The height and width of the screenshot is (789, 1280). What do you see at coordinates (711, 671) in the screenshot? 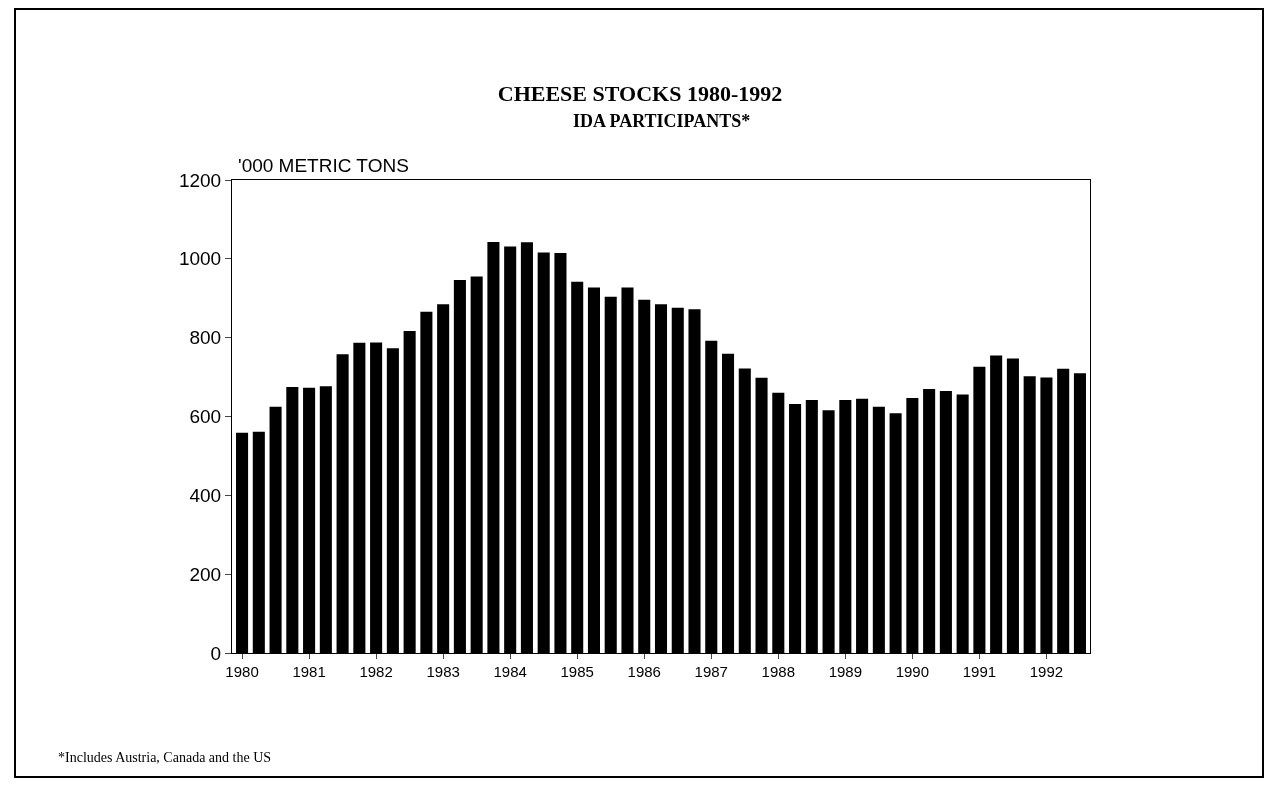
I see `x-tick-label: 1987` at bounding box center [711, 671].